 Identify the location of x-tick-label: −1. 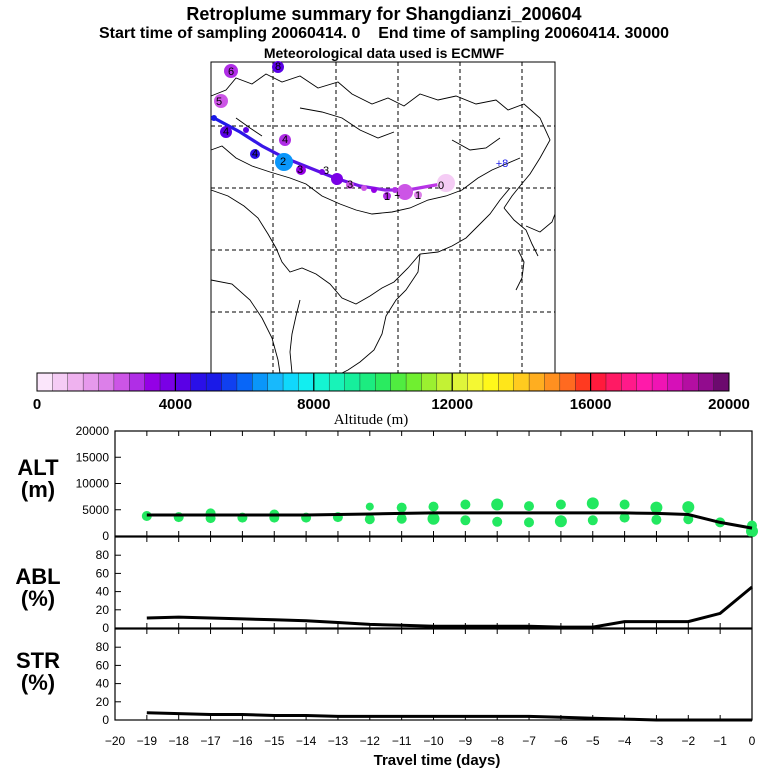
(720, 741).